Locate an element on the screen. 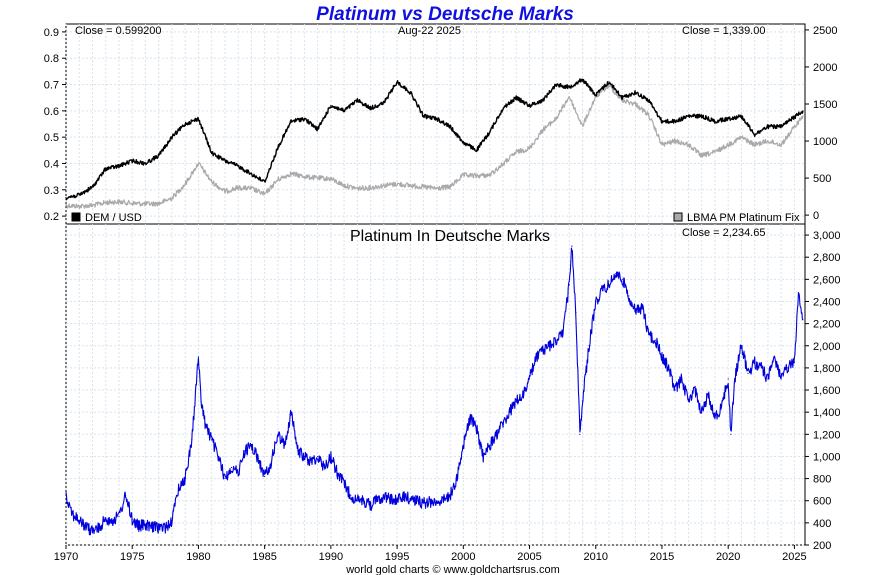  top-left-close-label: Close = 0.599200 is located at coordinates (118, 31).